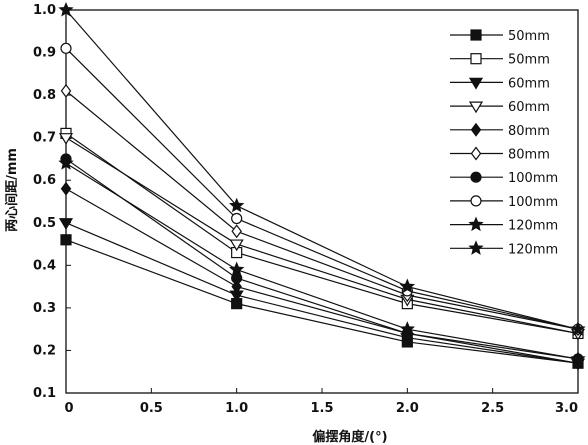 The height and width of the screenshot is (445, 588). What do you see at coordinates (407, 408) in the screenshot?
I see `x-tick-label: 2.0` at bounding box center [407, 408].